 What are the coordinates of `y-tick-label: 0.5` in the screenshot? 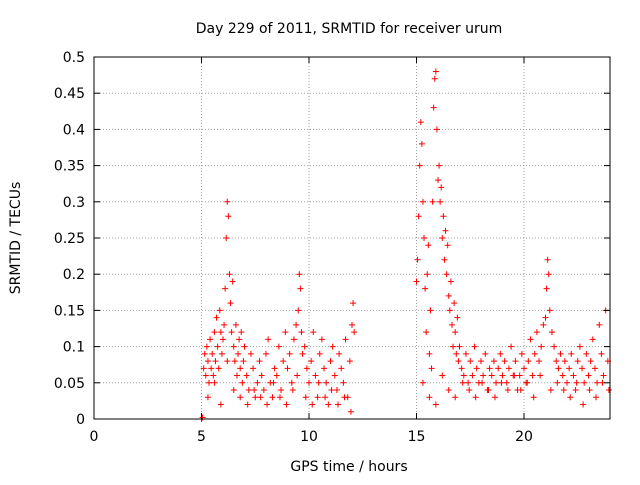 It's located at (74, 58).